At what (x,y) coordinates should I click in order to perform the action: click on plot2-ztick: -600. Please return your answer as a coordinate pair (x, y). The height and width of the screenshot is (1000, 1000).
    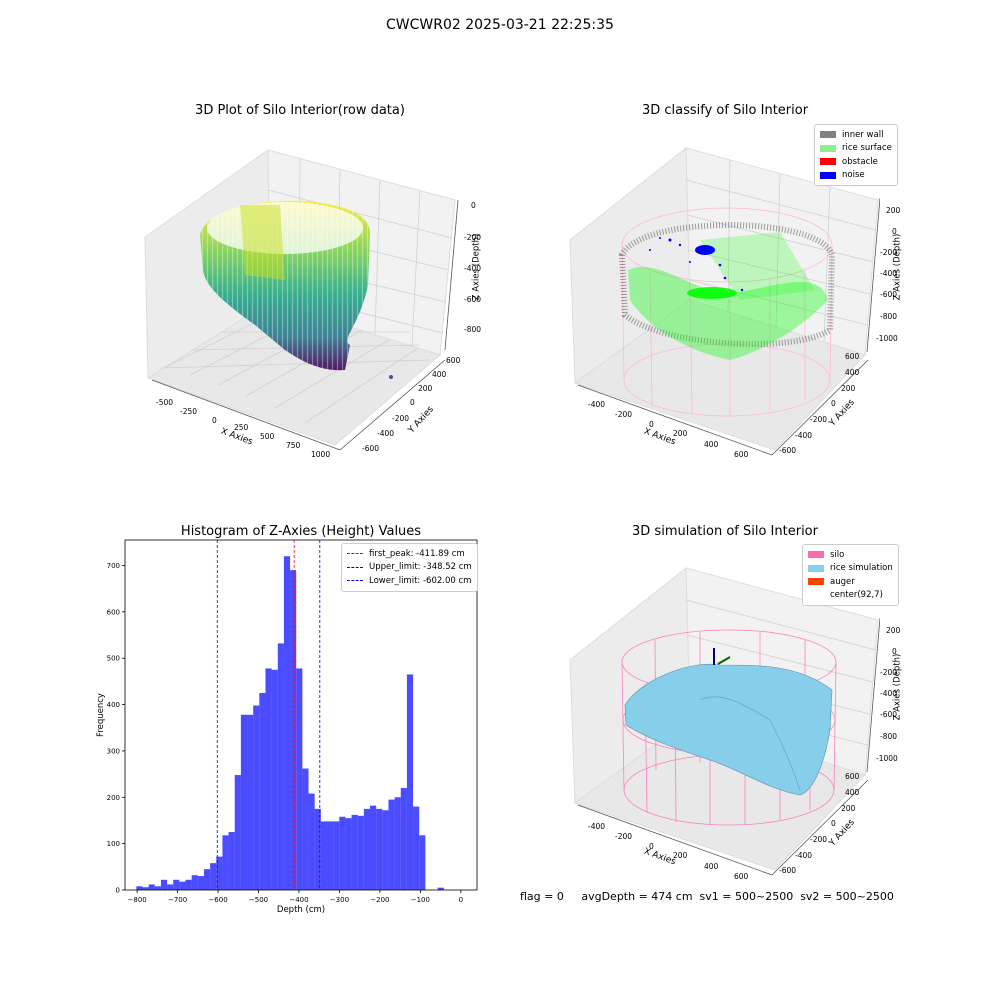
    Looking at the image, I should click on (889, 294).